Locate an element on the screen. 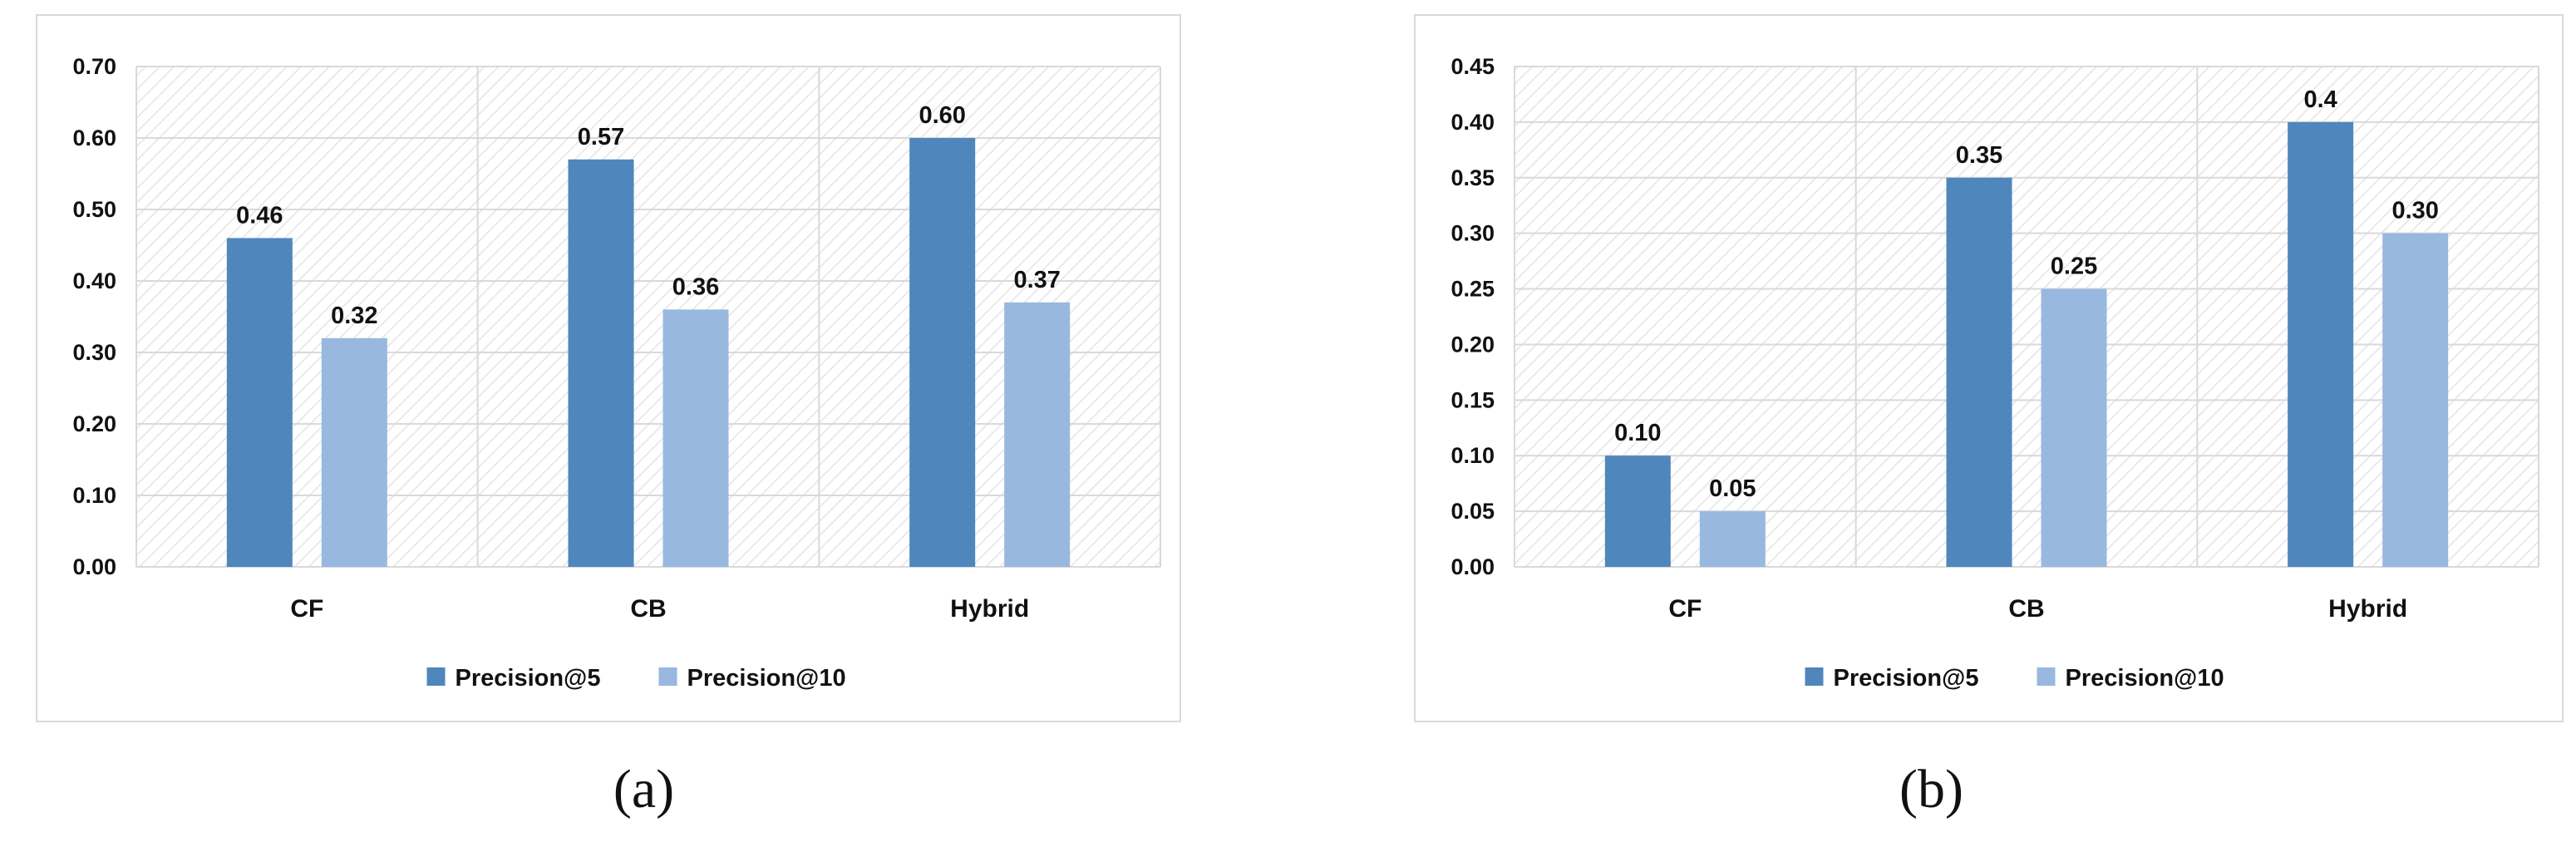  data-label: 0.60 is located at coordinates (942, 115).